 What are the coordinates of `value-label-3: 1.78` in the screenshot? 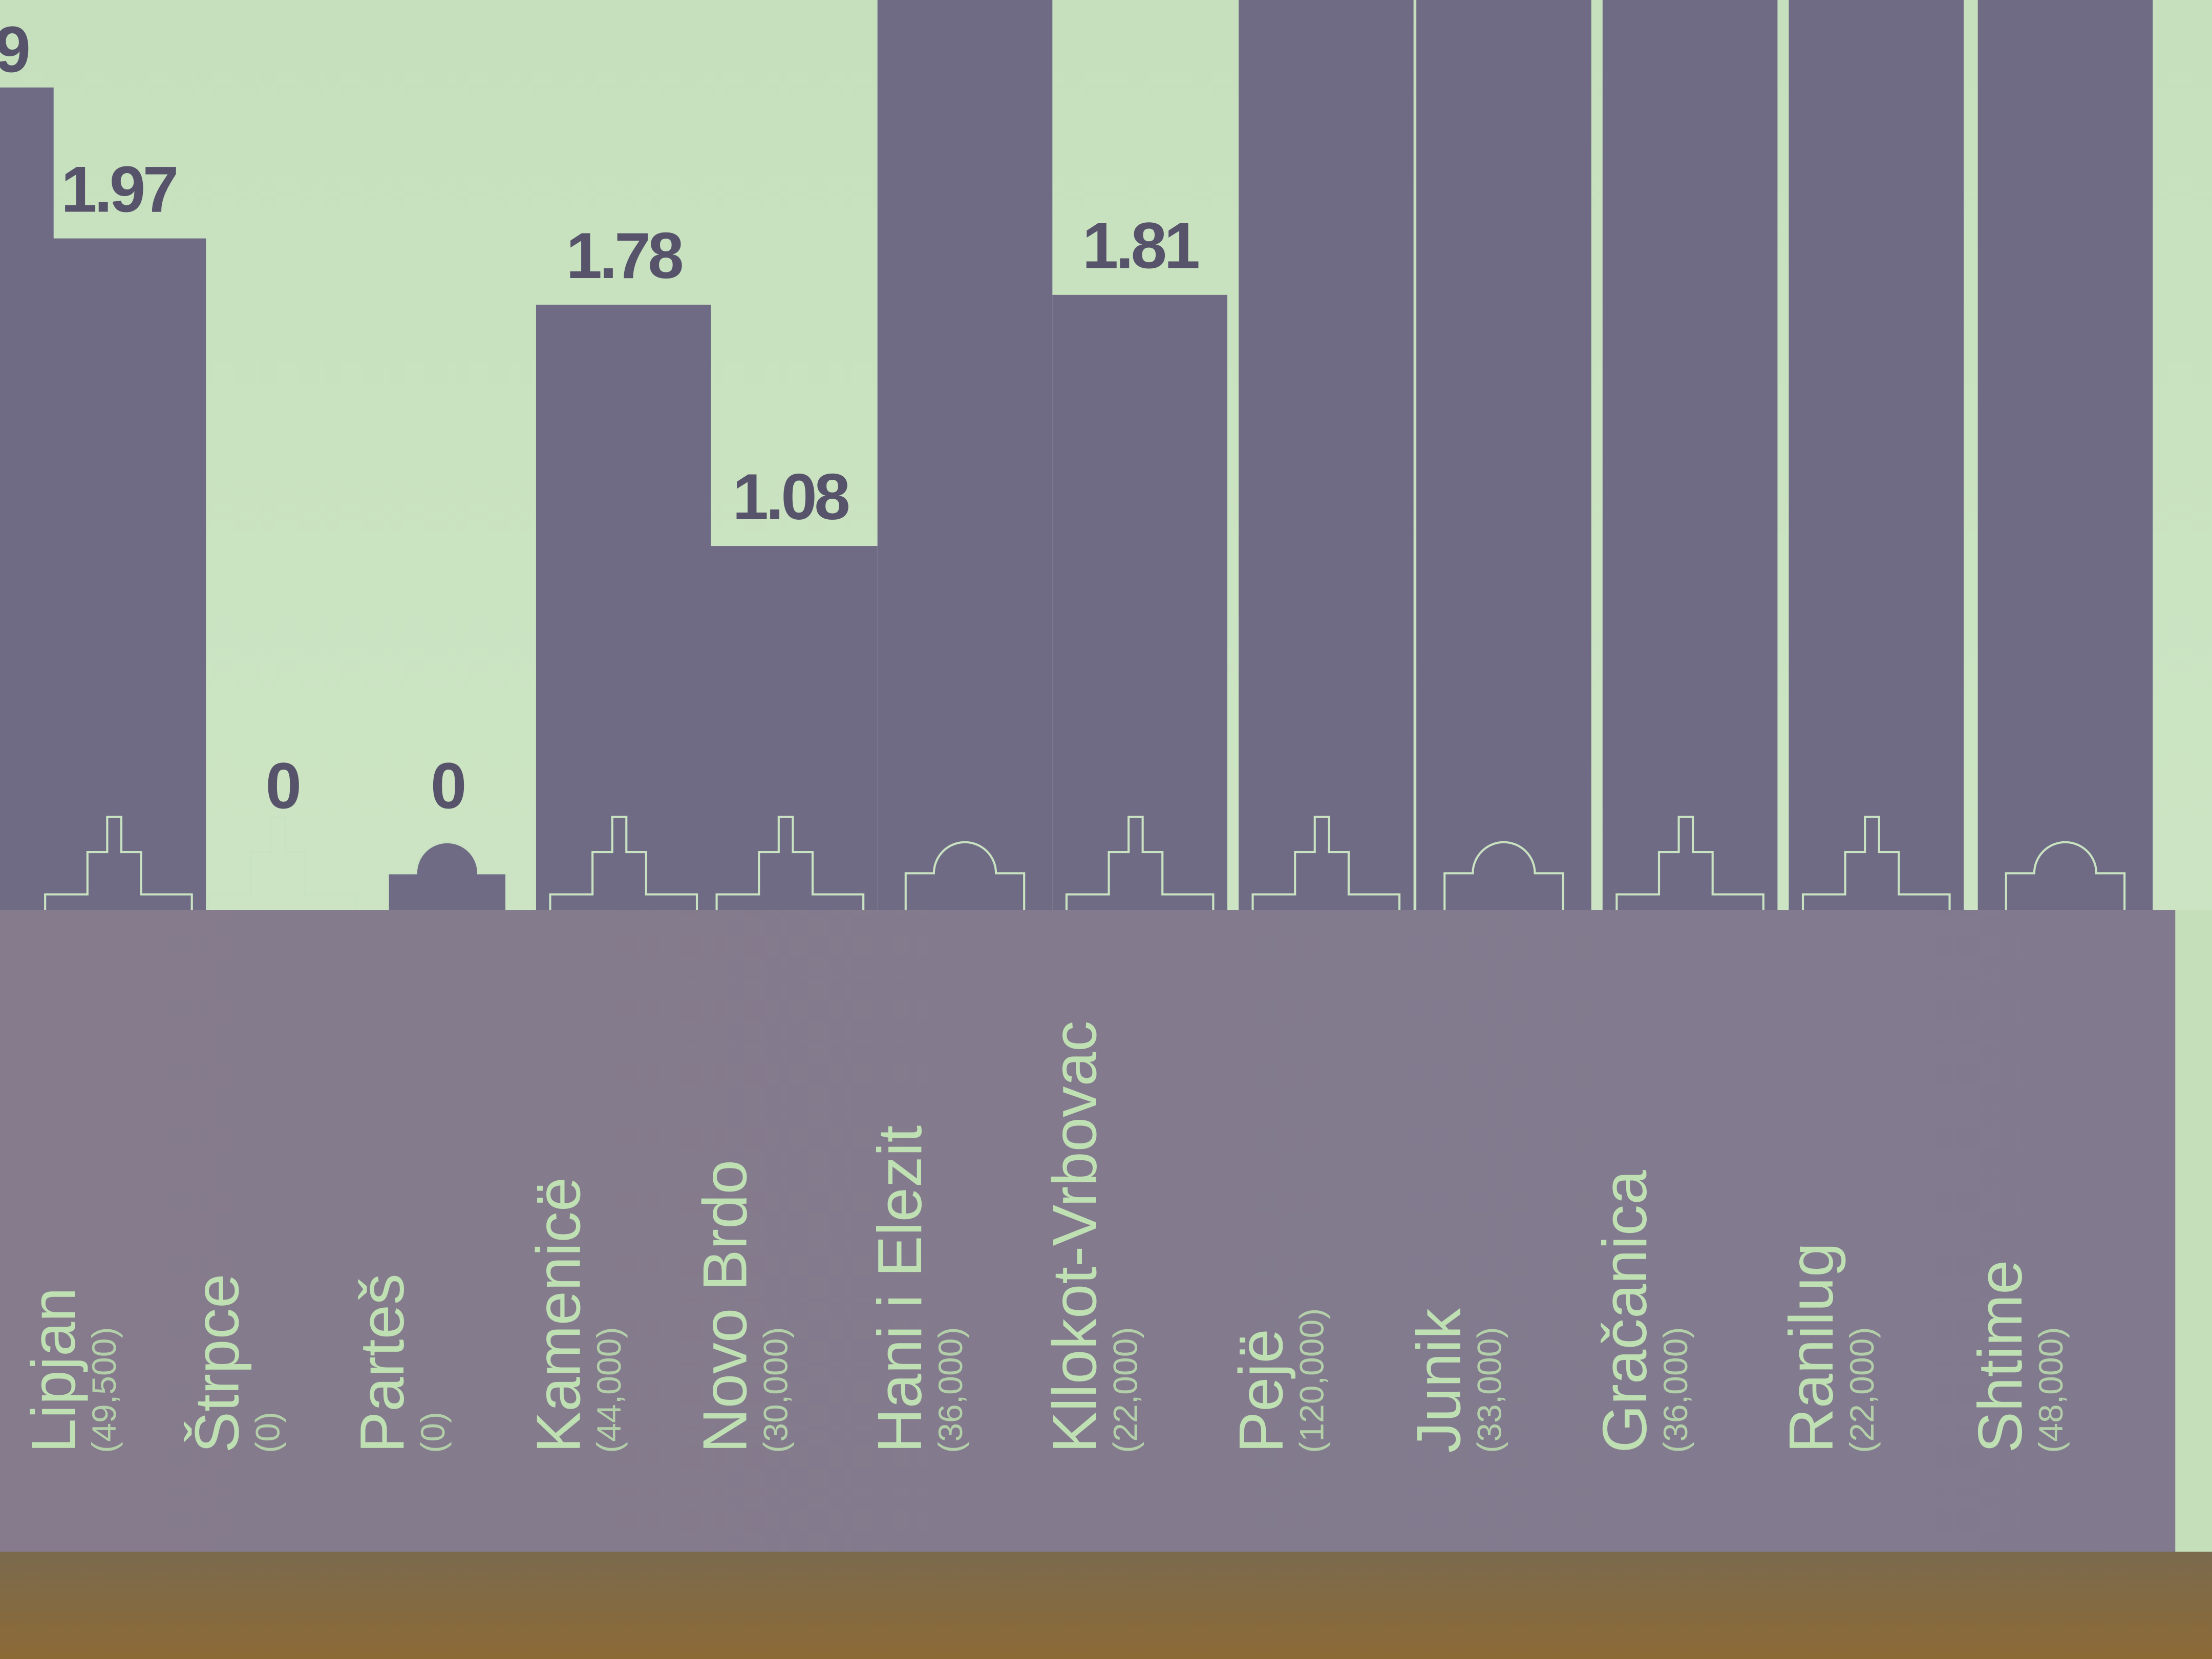 It's located at (625, 255).